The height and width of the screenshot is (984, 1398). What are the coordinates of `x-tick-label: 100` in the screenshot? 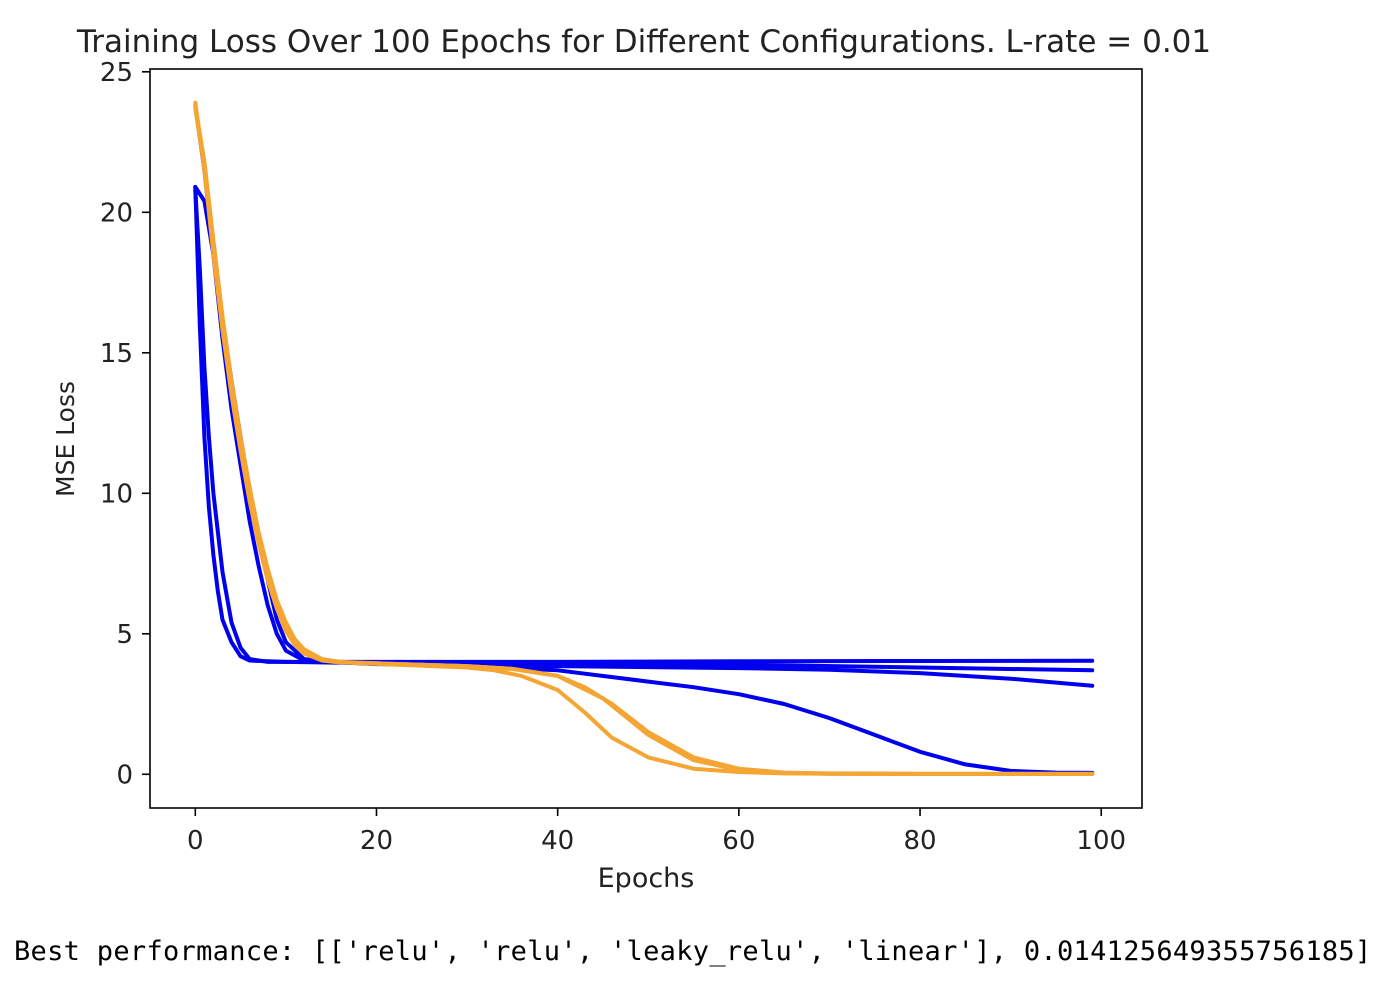 It's located at (1101, 841).